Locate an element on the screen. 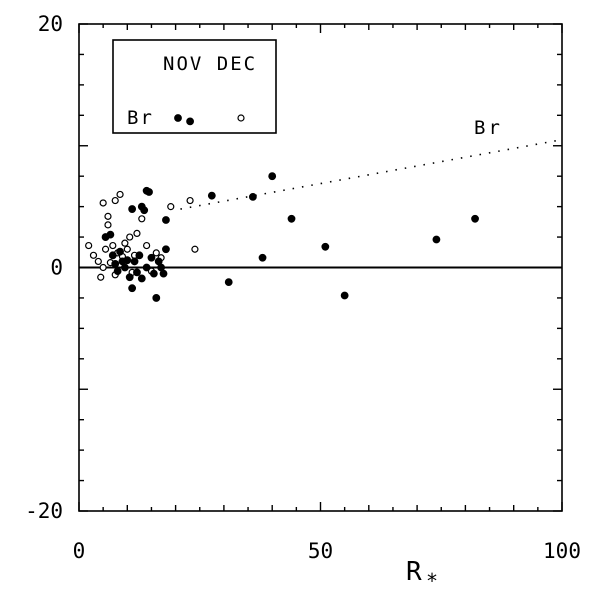 This screenshot has width=599, height=591. x-axis-label: R * is located at coordinates (422, 574).